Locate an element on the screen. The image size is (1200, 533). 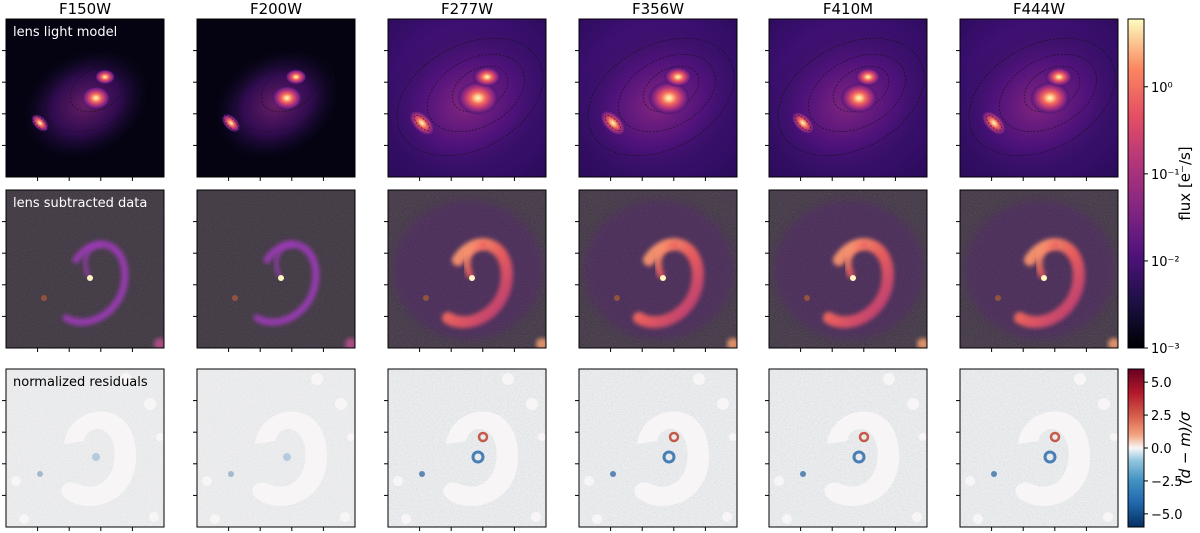
residuals-panel: normalized residuals is located at coordinates (83, 449).